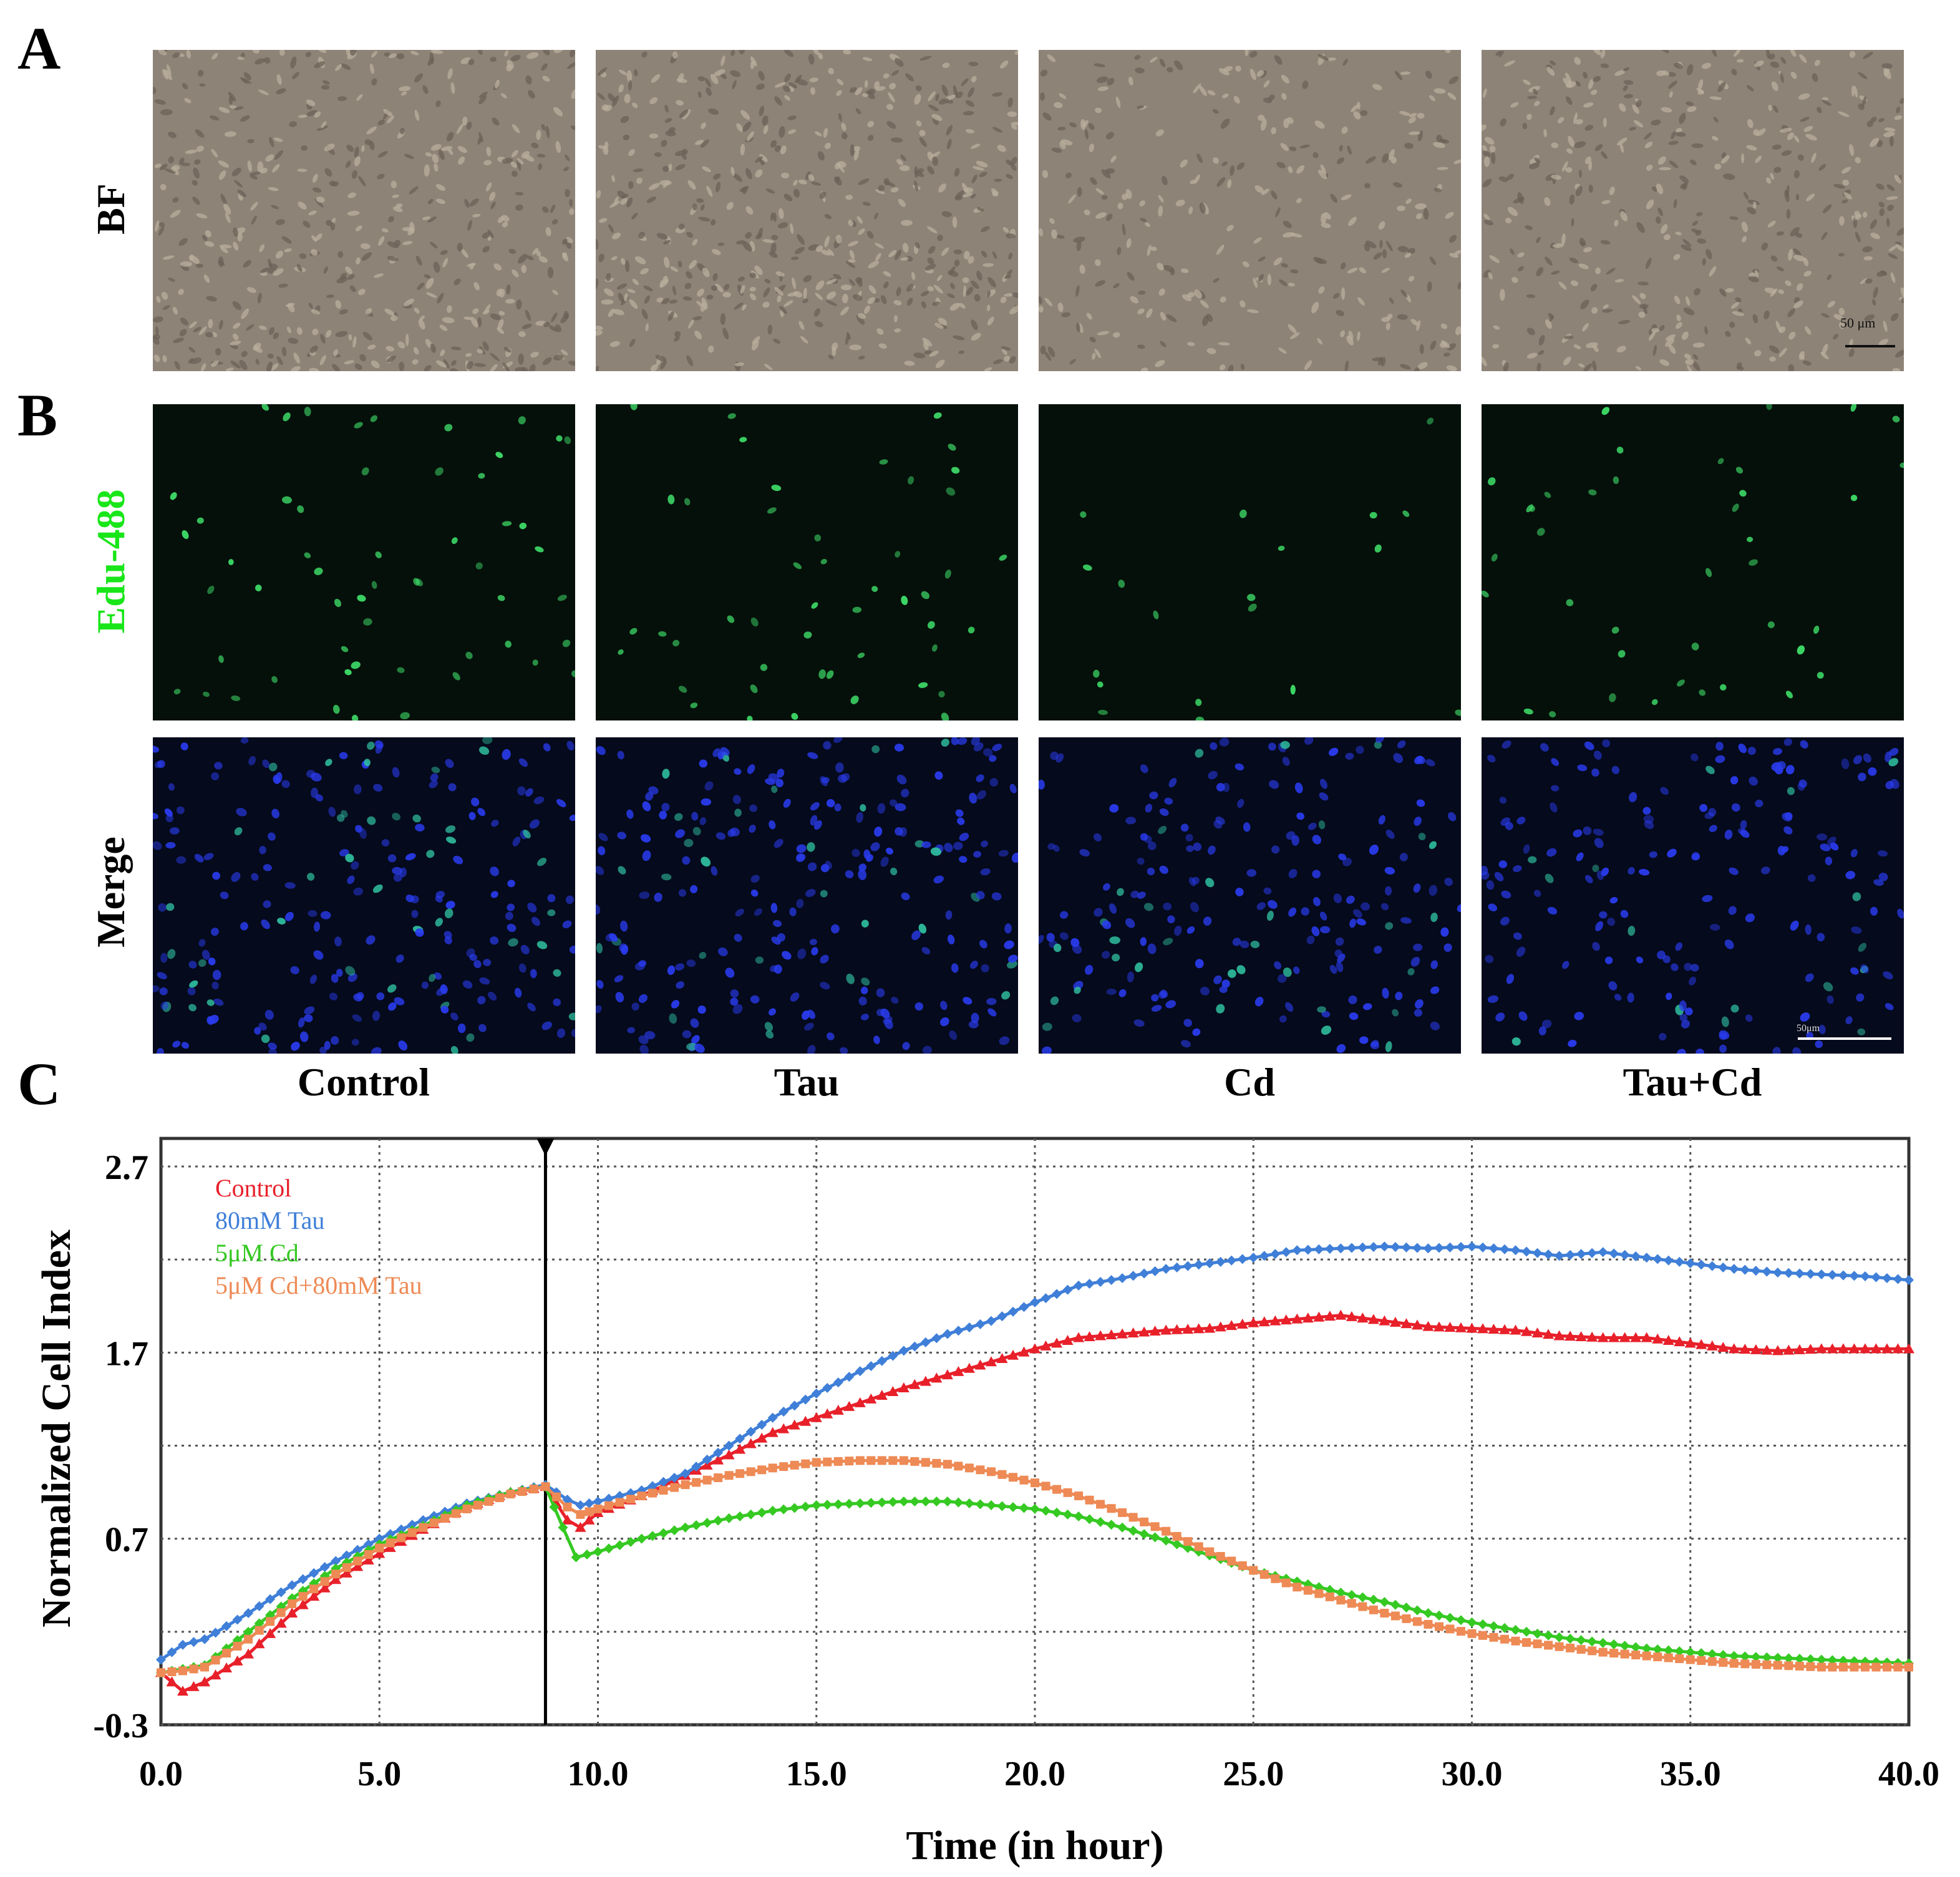 The image size is (1960, 1877). What do you see at coordinates (39, 1083) in the screenshot?
I see `panel-label-c: C` at bounding box center [39, 1083].